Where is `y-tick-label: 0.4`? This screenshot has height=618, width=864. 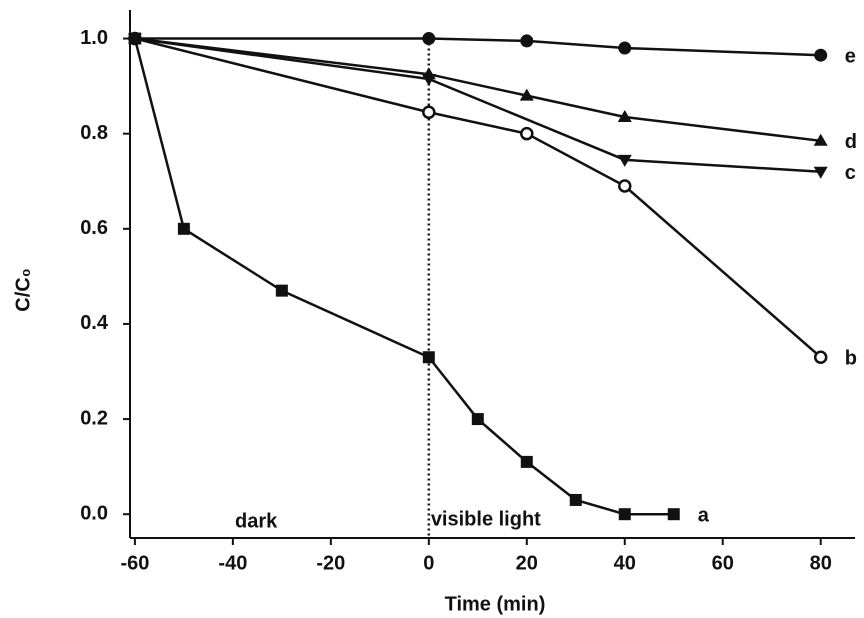 y-tick-label: 0.4 is located at coordinates (94, 323).